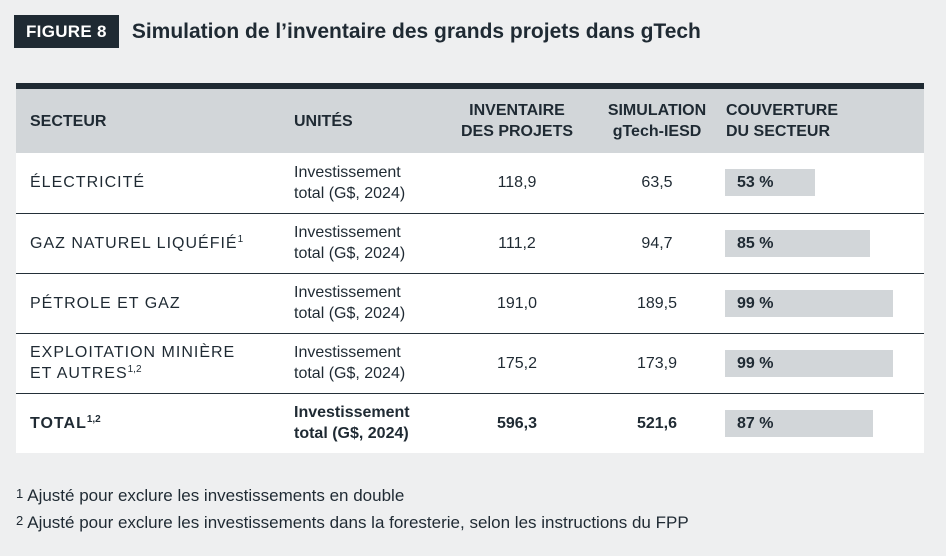 The width and height of the screenshot is (946, 556). I want to click on secteur-cell: GAZ NATUREL LIQUÉFIÉ1, so click(155, 243).